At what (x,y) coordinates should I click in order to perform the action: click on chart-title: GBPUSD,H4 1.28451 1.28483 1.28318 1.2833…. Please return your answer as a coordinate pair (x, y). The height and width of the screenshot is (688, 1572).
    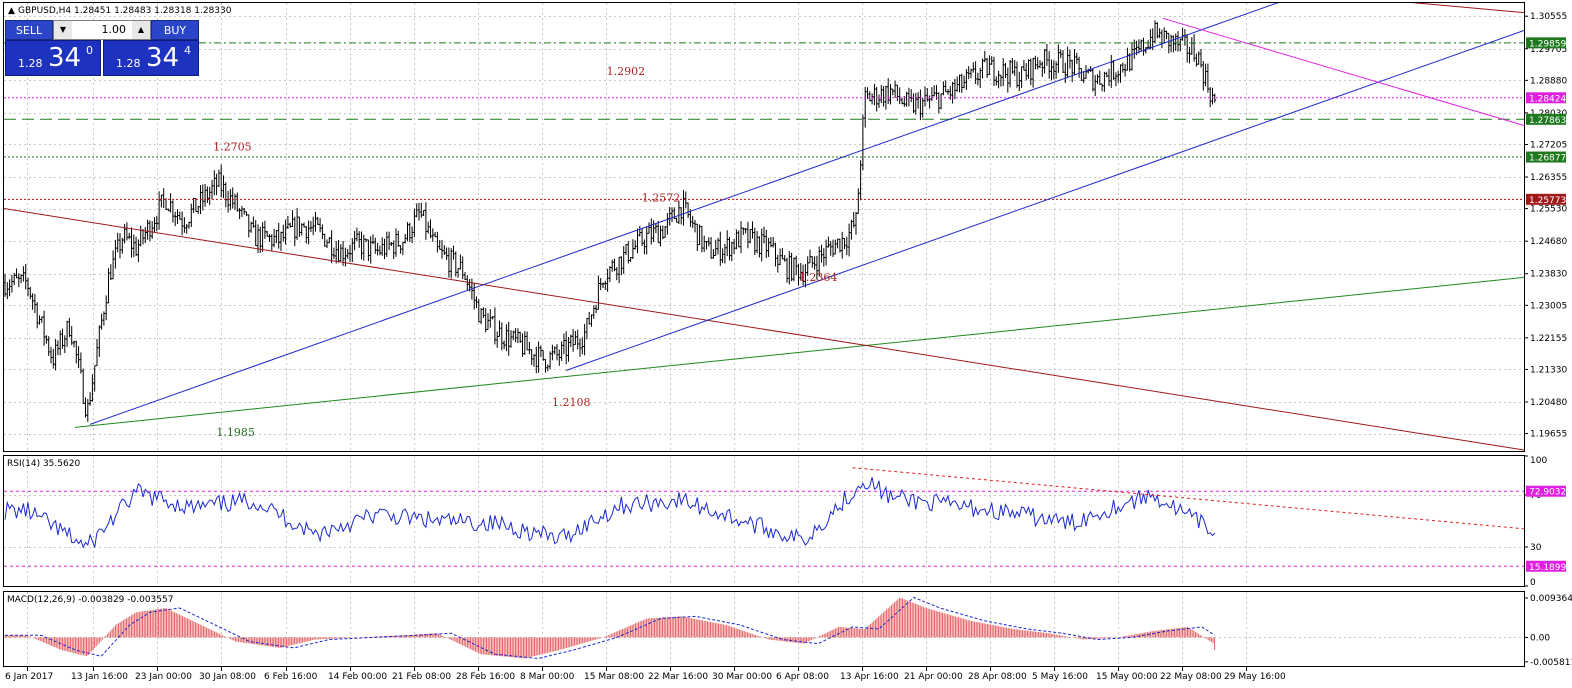
    Looking at the image, I should click on (125, 11).